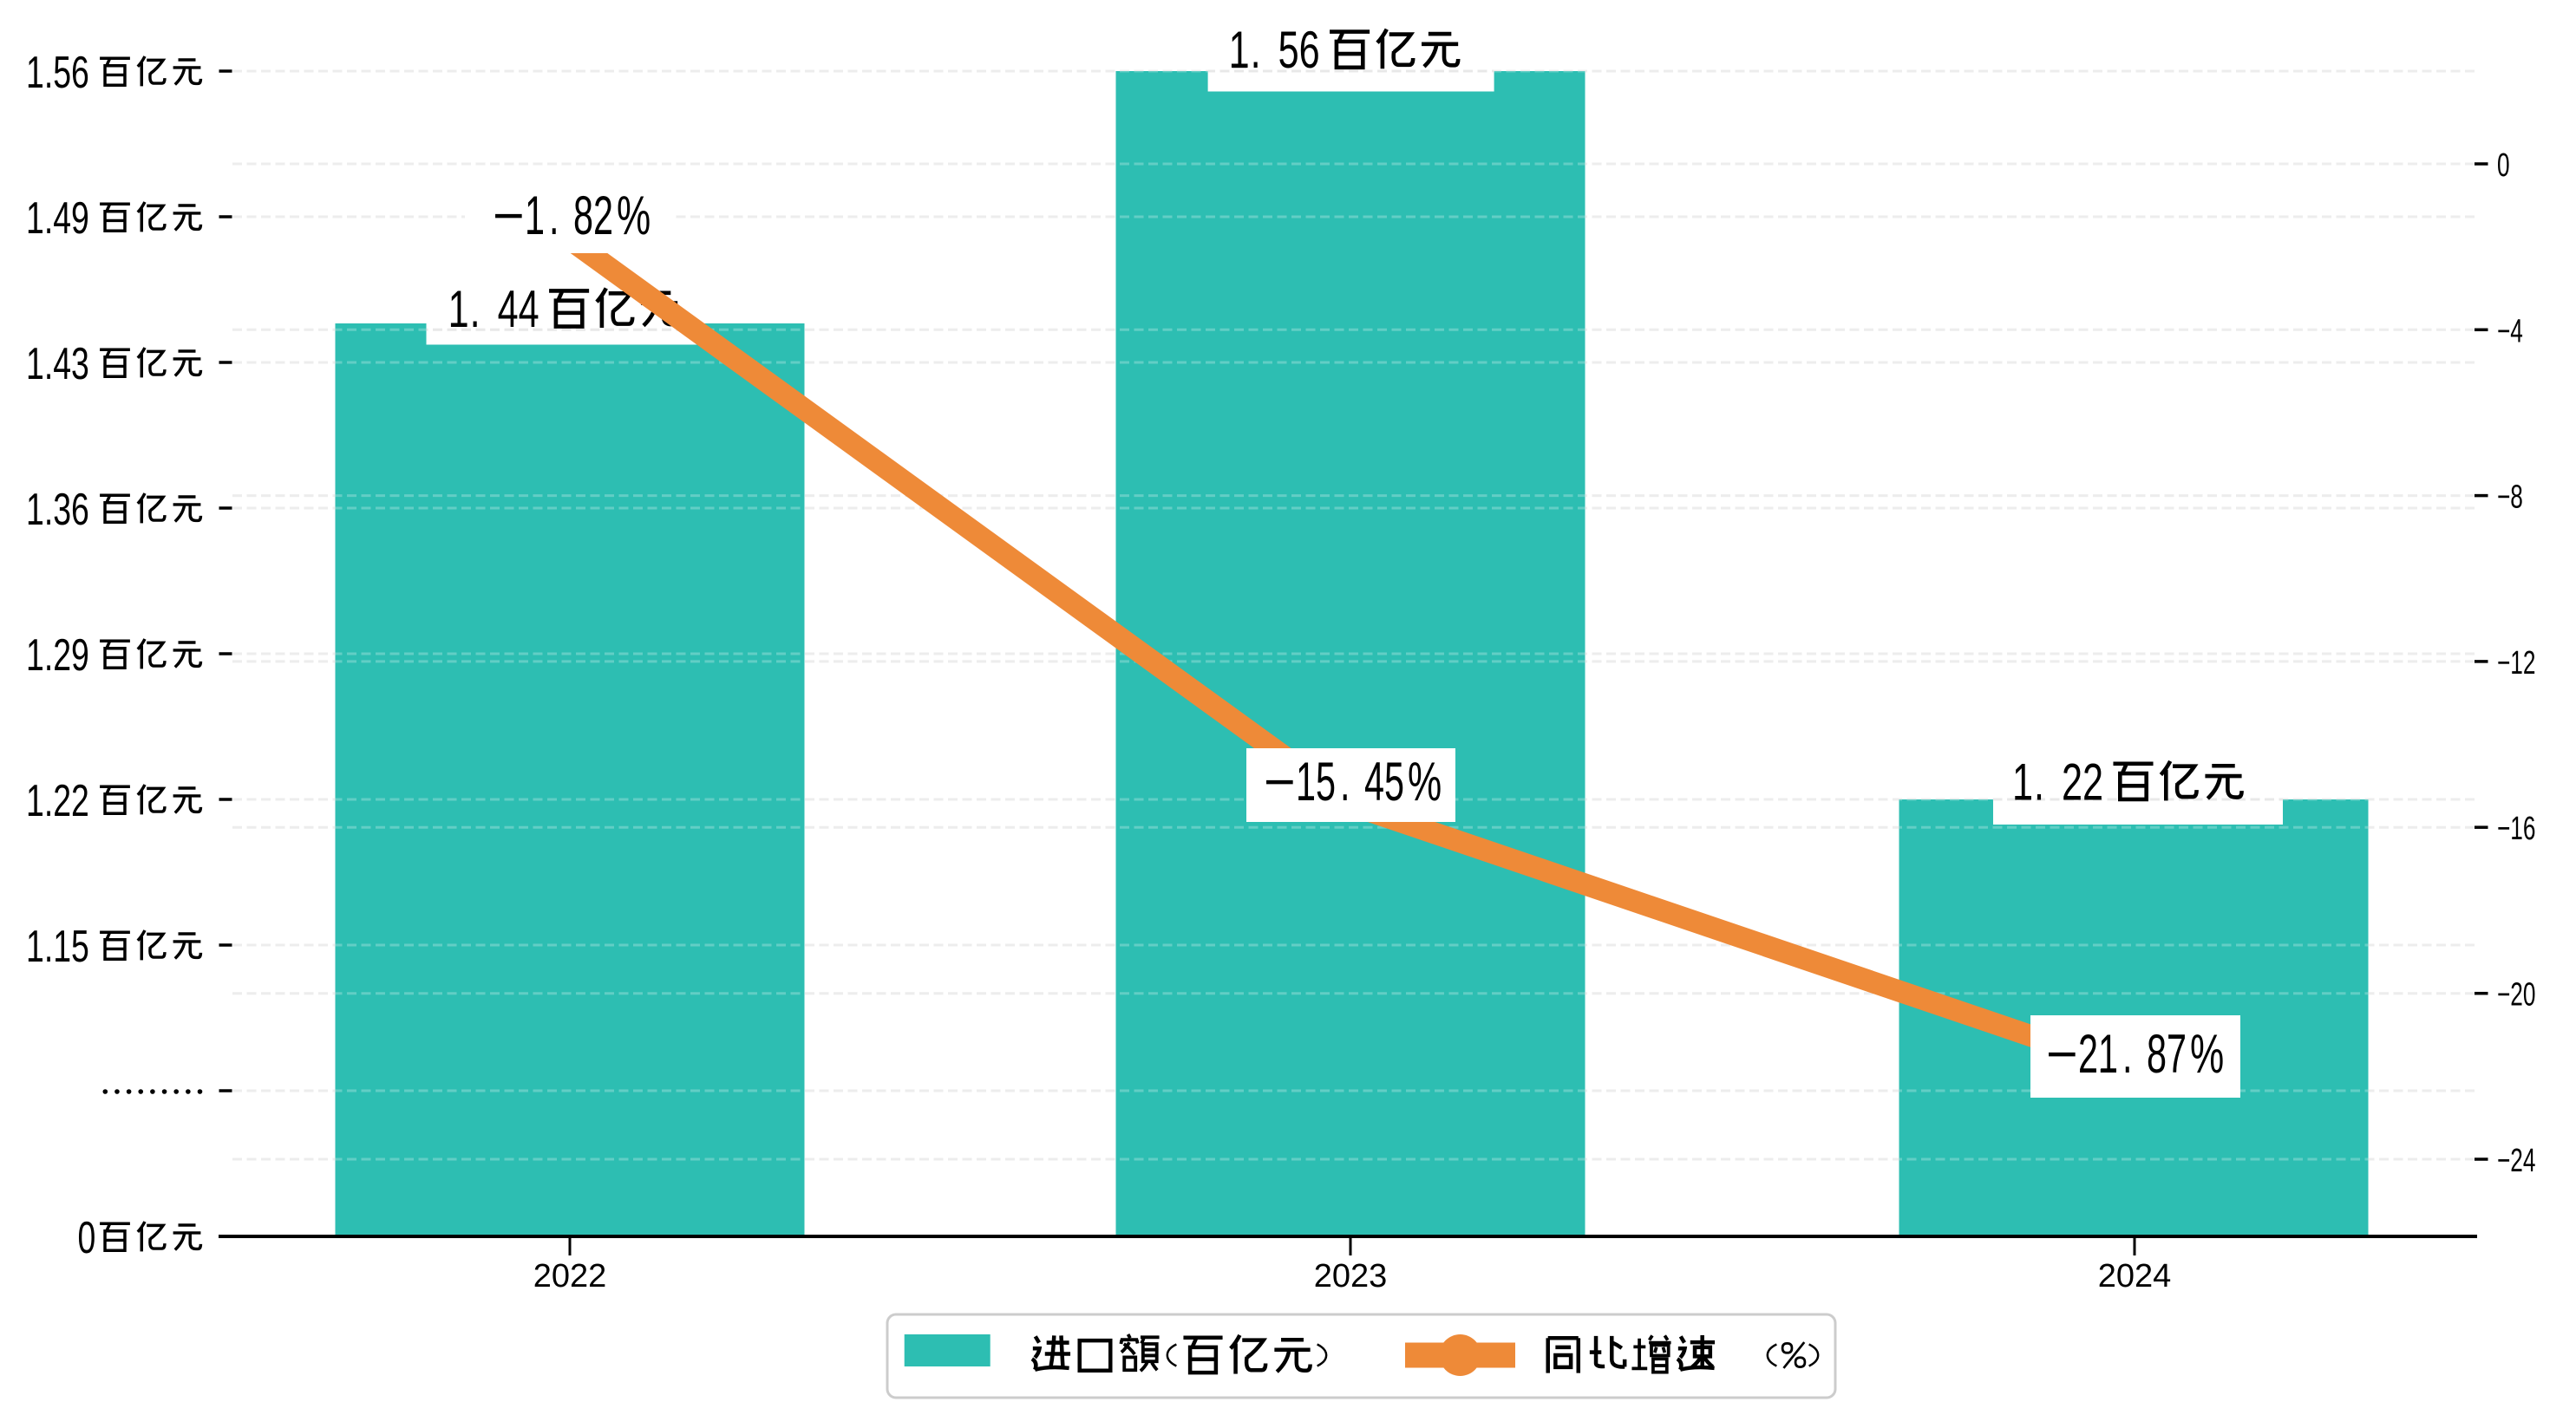 Image resolution: width=2576 pixels, height=1415 pixels. I want to click on svg-text: 15, so click(1316, 782).